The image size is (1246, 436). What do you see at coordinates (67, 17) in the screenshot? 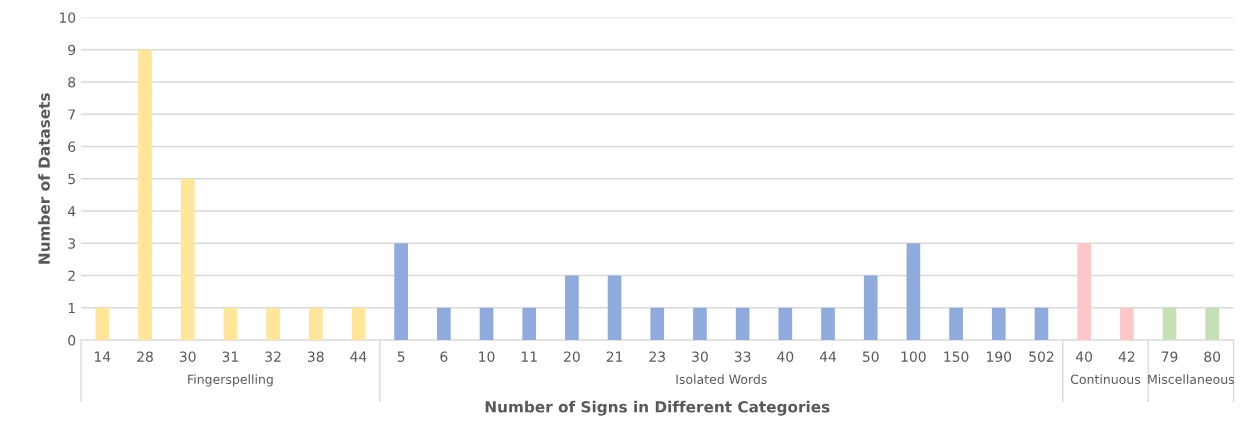
I see `y-tick-label: 10` at bounding box center [67, 17].